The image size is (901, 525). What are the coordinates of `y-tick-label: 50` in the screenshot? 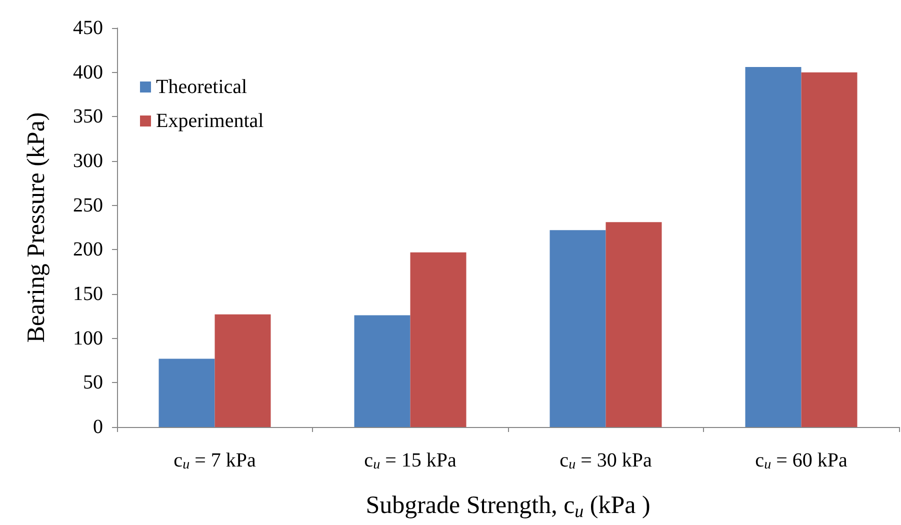 It's located at (93, 383).